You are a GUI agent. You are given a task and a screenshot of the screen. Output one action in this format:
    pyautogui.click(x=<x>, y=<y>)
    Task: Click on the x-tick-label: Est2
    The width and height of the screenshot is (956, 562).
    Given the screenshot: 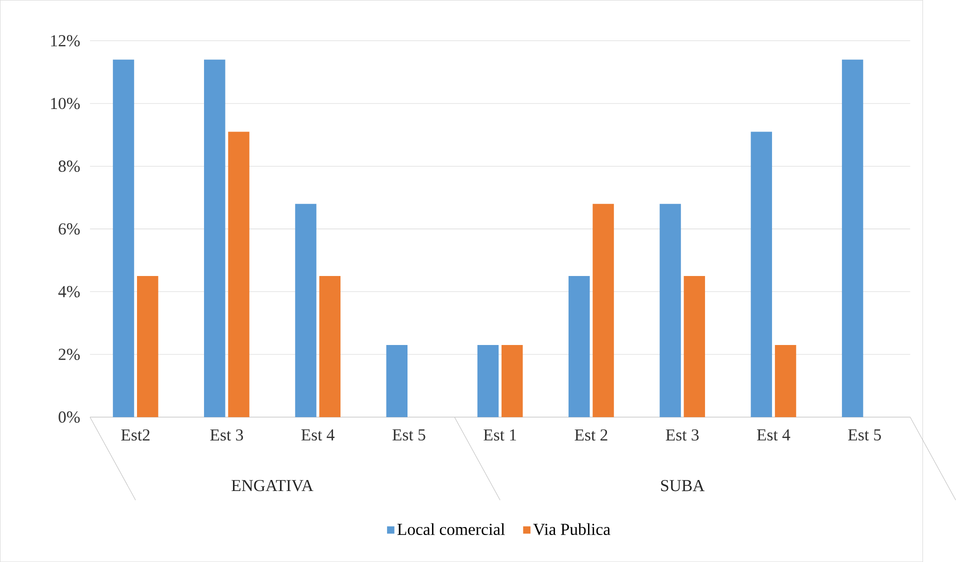 What is the action you would take?
    pyautogui.click(x=135, y=435)
    